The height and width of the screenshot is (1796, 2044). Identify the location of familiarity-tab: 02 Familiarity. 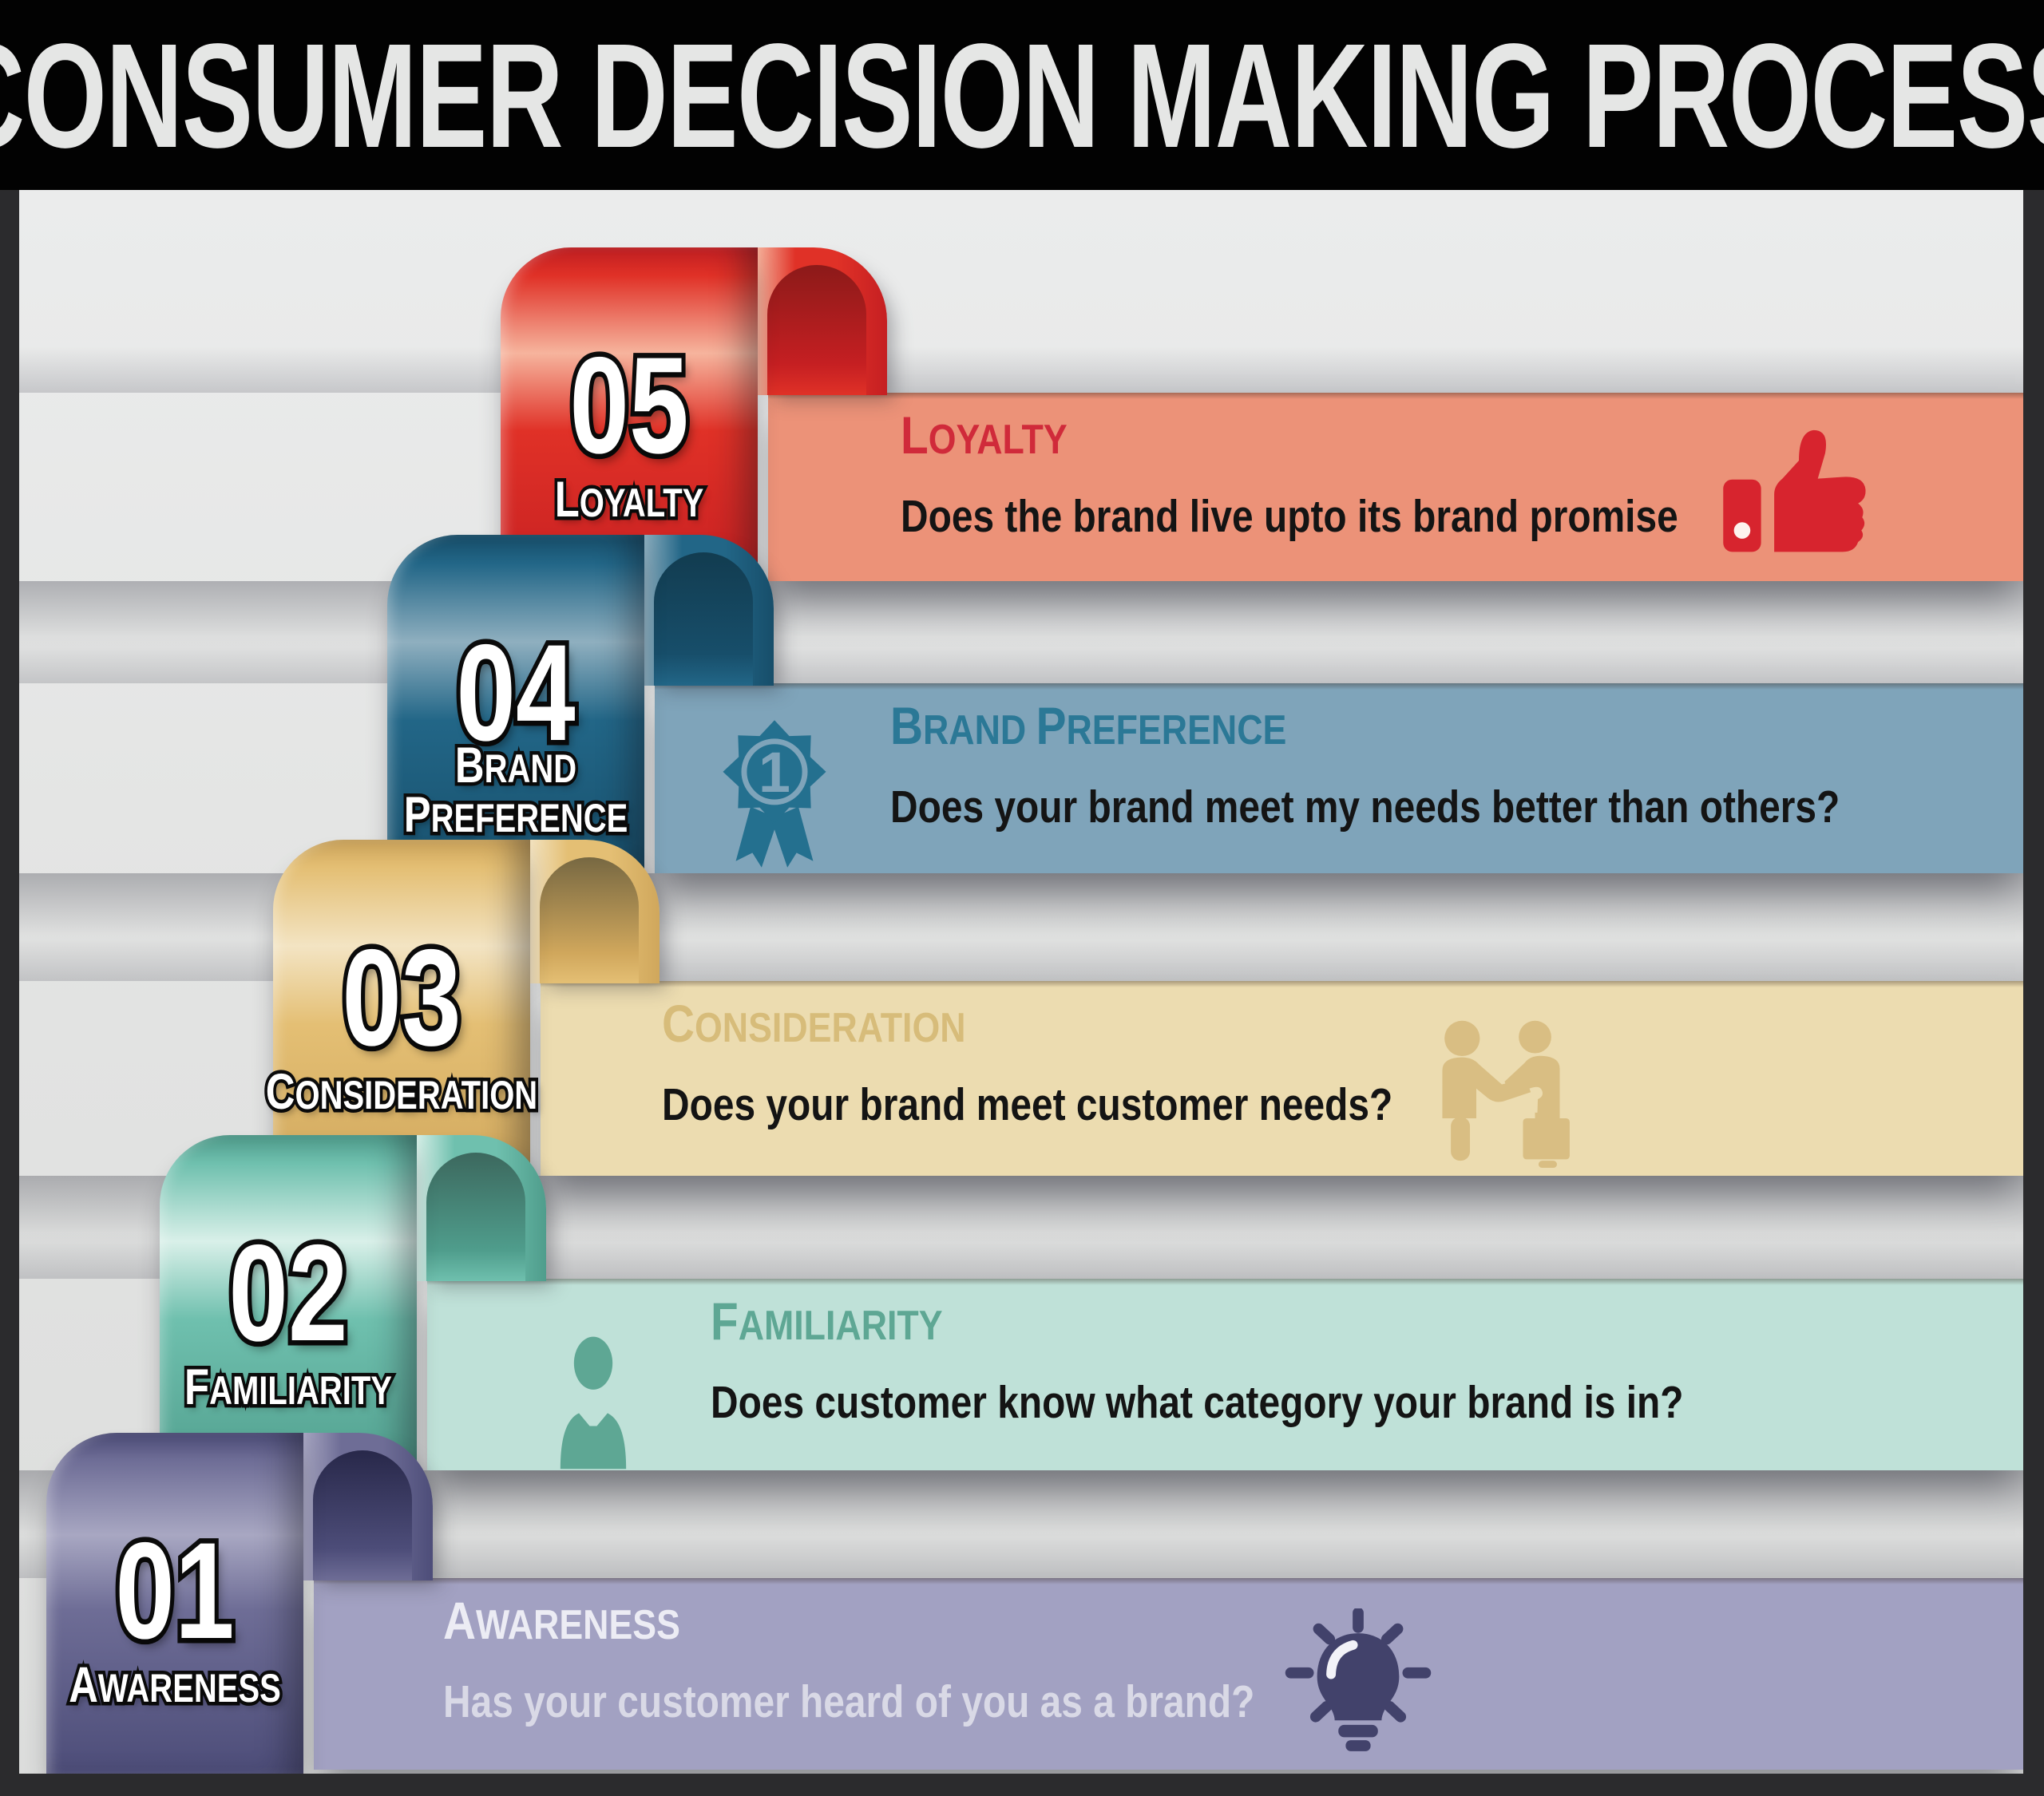
(288, 1312).